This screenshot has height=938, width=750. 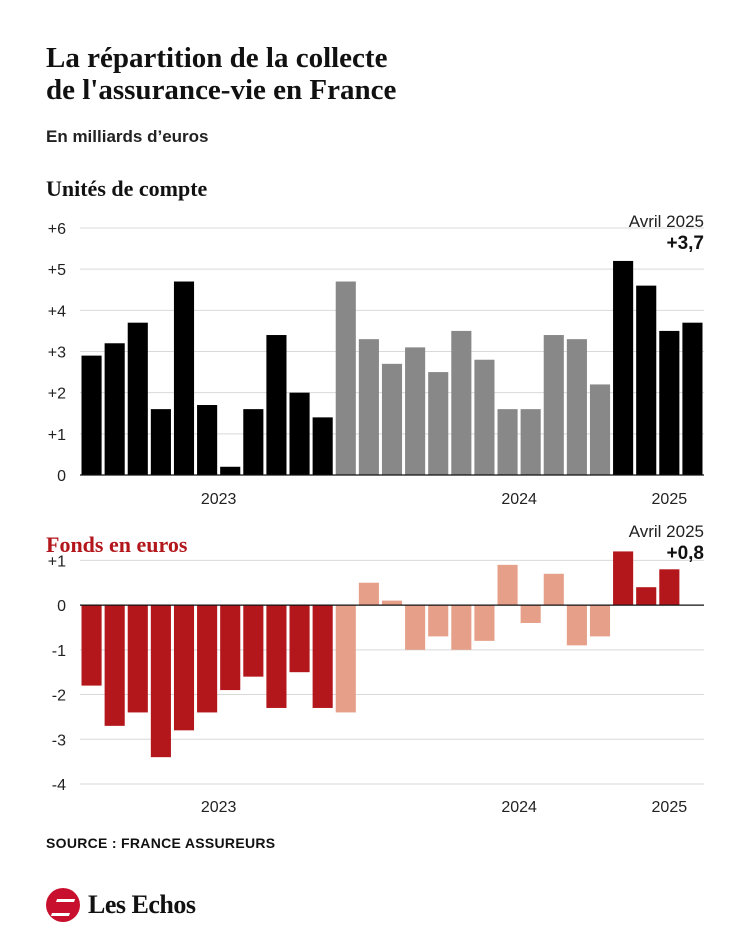 I want to click on title-line-1: La répartition de la collecte, so click(x=217, y=58).